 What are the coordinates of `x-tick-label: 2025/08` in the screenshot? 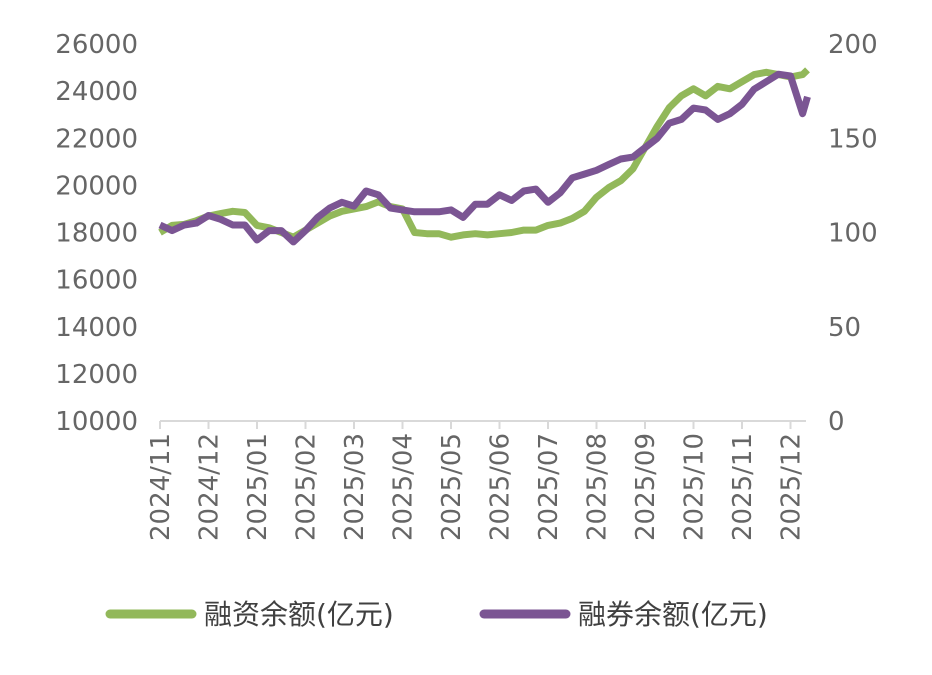 It's located at (598, 487).